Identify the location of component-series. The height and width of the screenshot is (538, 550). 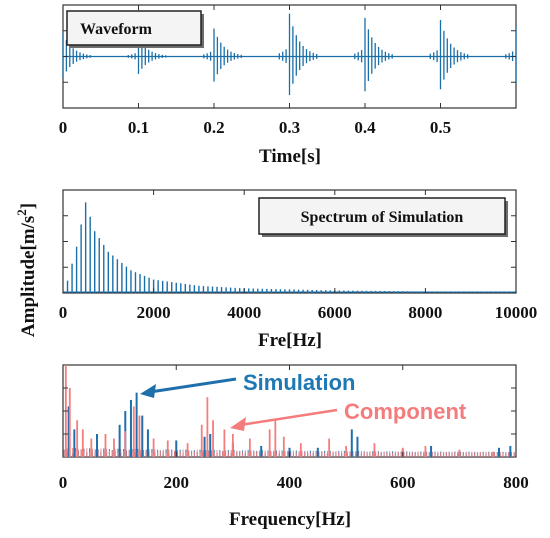
(279, 411).